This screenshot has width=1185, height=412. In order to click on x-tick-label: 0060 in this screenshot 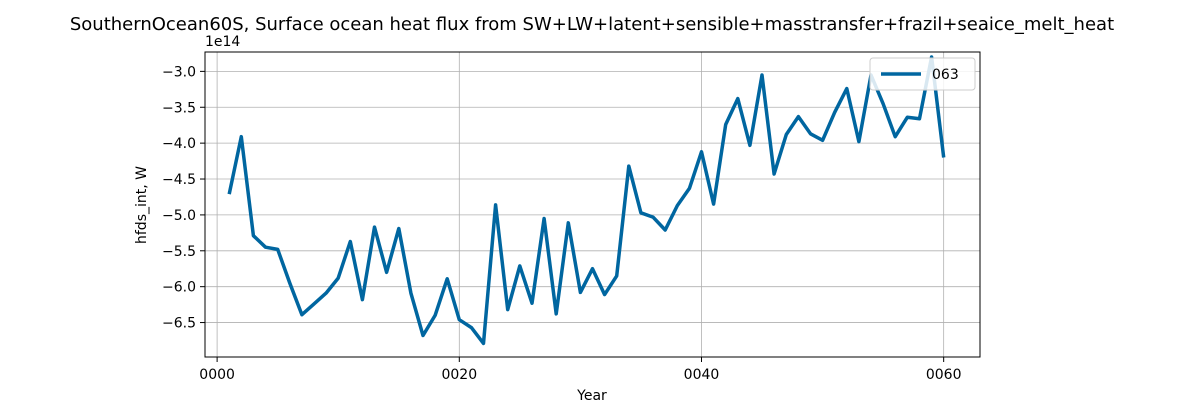, I will do `click(944, 375)`.